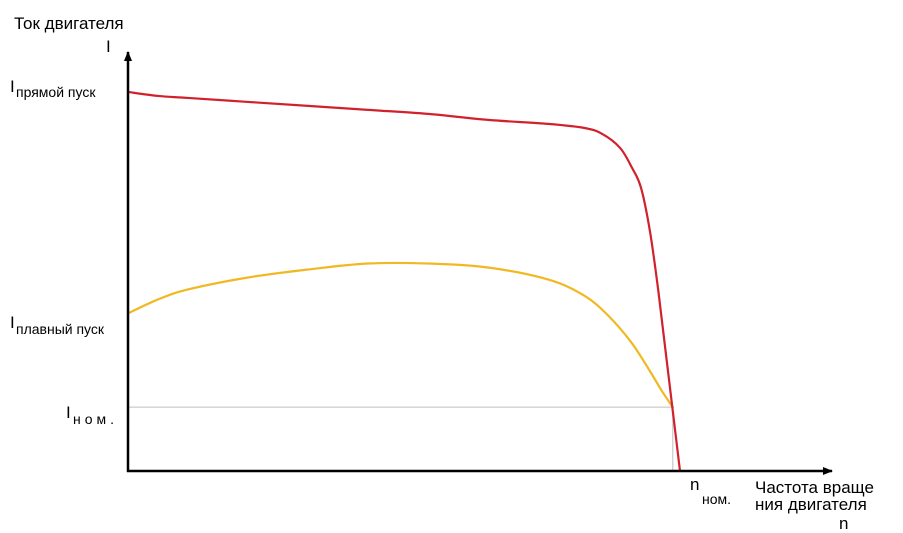 This screenshot has height=533, width=903. What do you see at coordinates (69, 23) in the screenshot?
I see `y-axis-title: Ток двигателя` at bounding box center [69, 23].